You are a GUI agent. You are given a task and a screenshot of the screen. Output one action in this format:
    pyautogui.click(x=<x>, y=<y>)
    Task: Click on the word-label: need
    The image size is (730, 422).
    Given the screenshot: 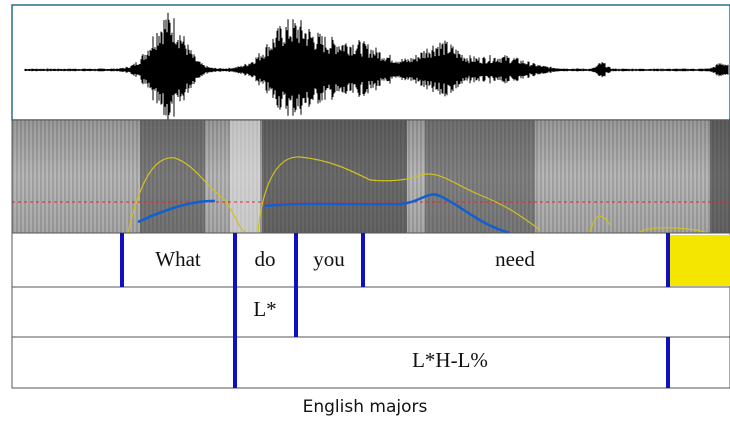 What is the action you would take?
    pyautogui.click(x=515, y=259)
    